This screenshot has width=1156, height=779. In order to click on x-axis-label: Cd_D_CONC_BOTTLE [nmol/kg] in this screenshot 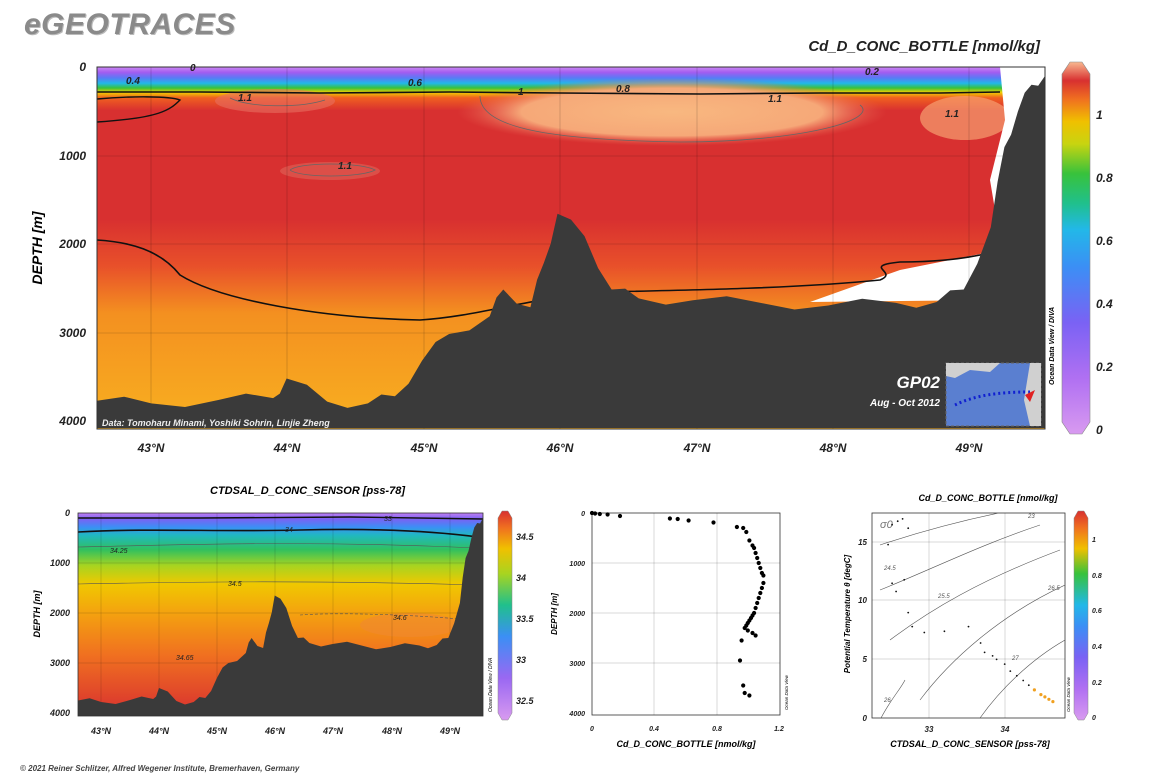, I will do `click(686, 744)`.